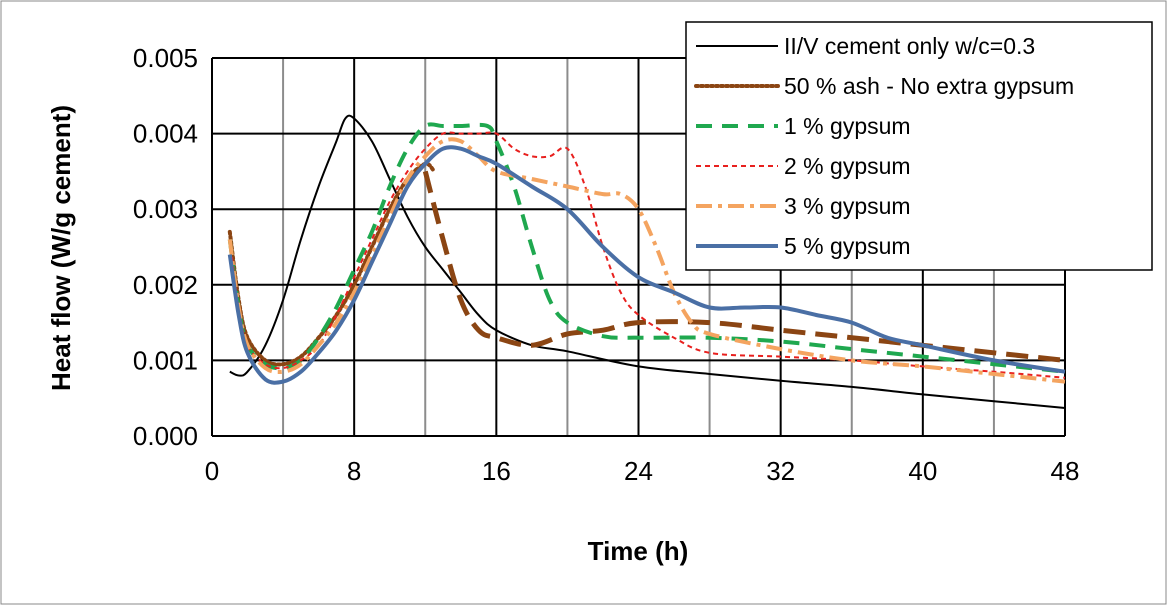 The width and height of the screenshot is (1167, 610). Describe the element at coordinates (847, 206) in the screenshot. I see `legend-label: 3 % gypsum` at that location.